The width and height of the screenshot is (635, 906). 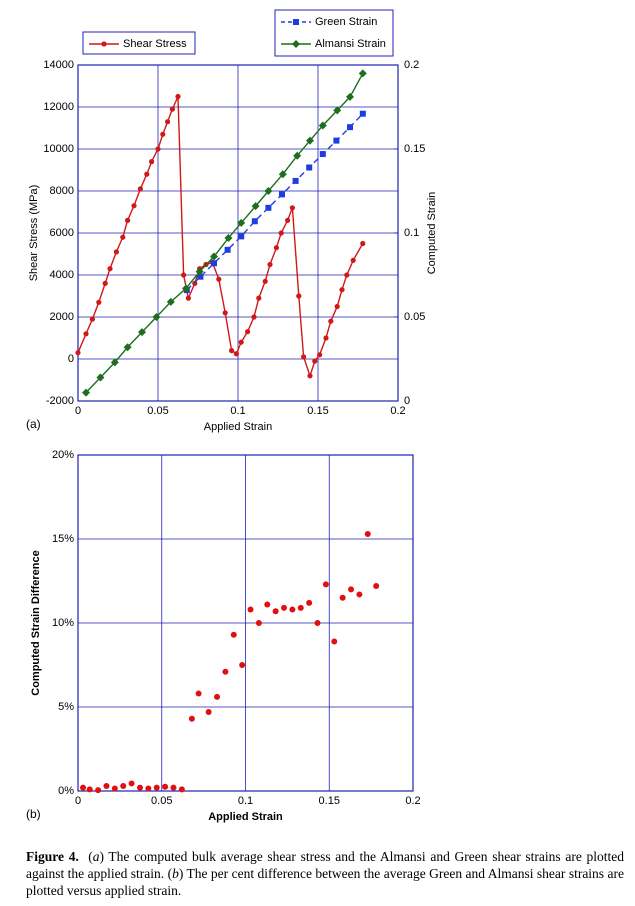 What do you see at coordinates (157, 411) in the screenshot?
I see `x-tick-label: 0.05` at bounding box center [157, 411].